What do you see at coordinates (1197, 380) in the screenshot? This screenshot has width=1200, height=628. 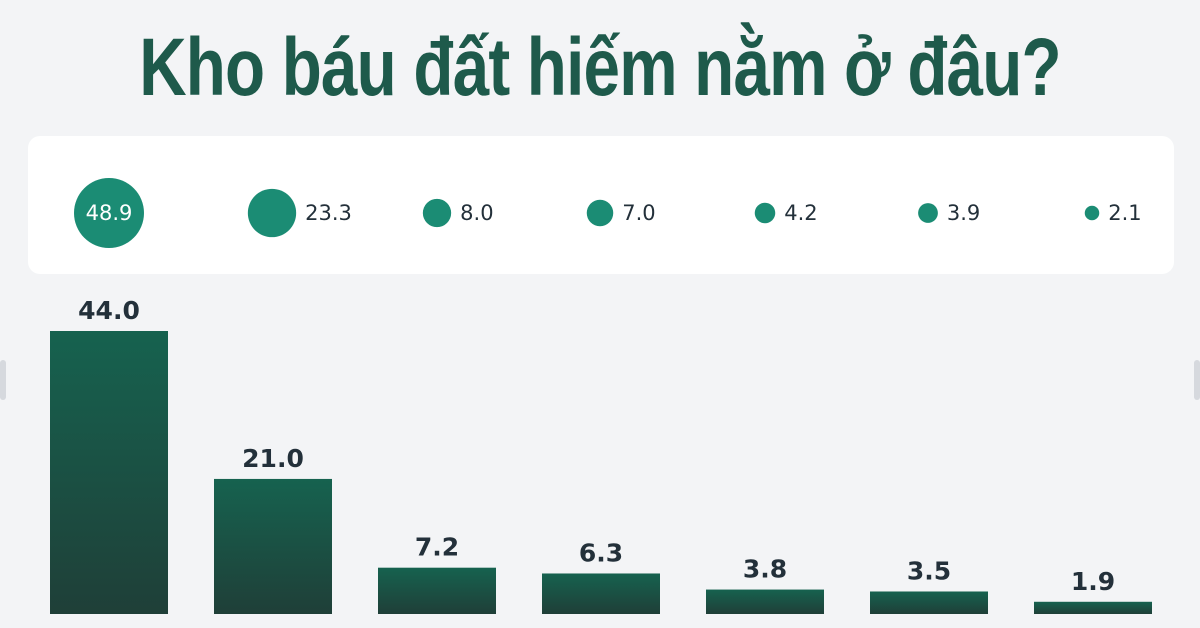 I see `right-edge-handle` at bounding box center [1197, 380].